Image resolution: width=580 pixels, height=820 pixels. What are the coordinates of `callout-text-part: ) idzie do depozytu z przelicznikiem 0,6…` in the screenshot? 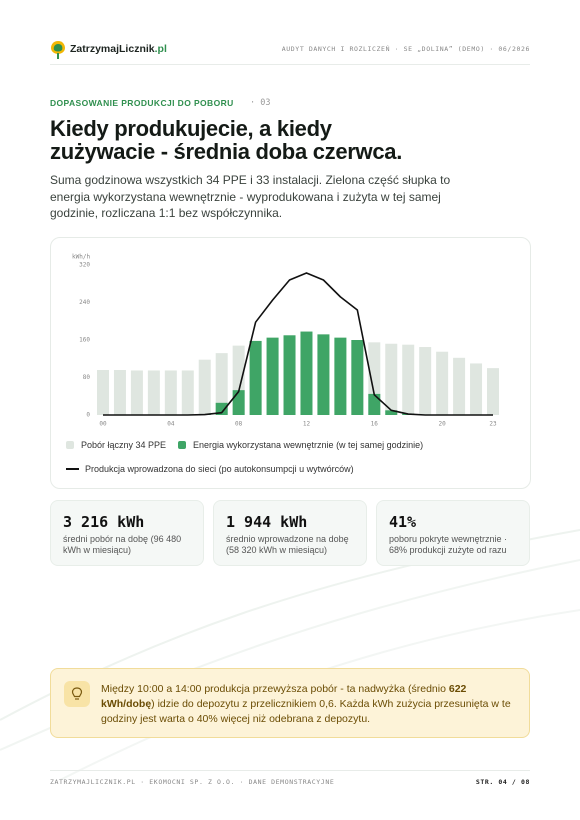 It's located at (306, 711).